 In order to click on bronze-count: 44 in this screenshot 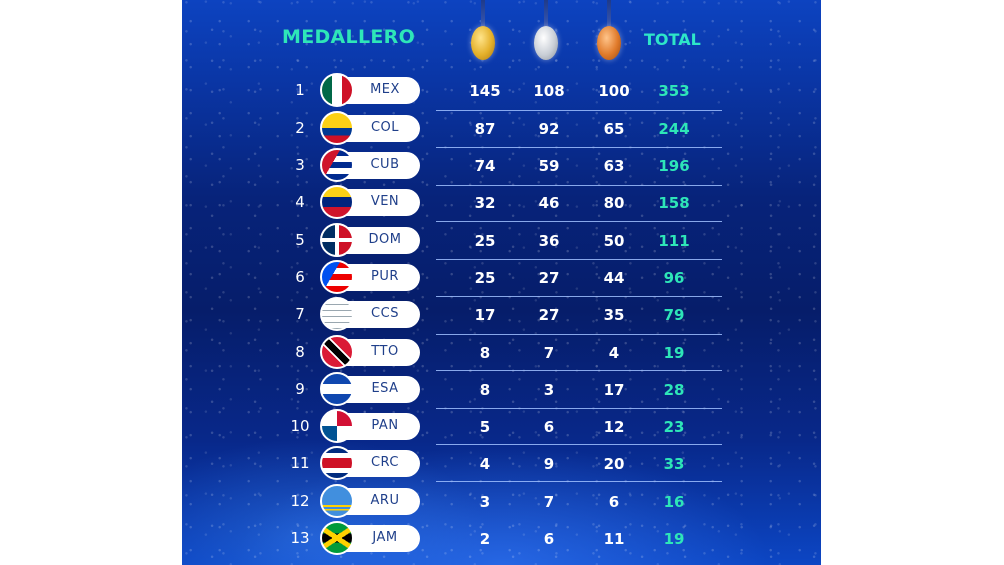, I will do `click(614, 278)`.